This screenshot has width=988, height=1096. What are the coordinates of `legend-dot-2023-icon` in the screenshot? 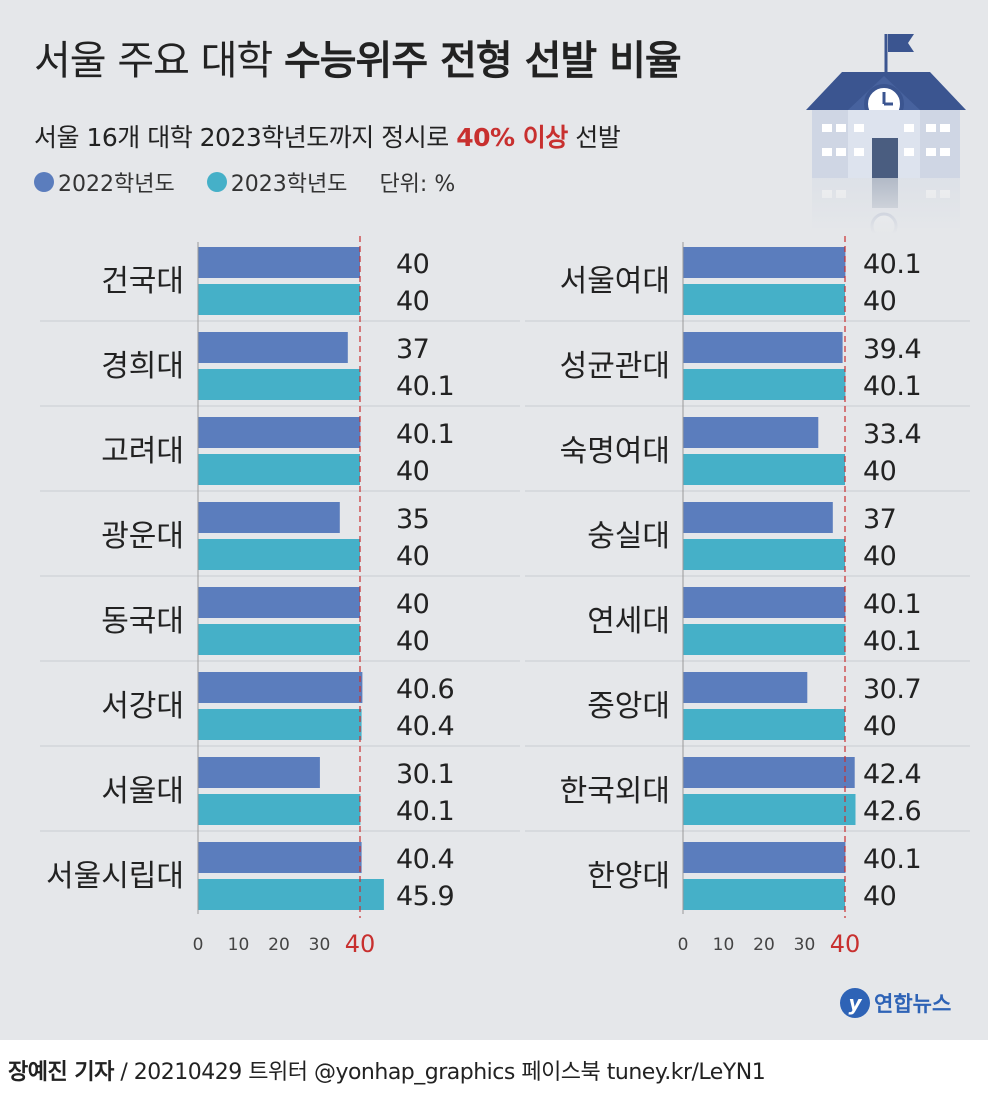 It's located at (216, 182).